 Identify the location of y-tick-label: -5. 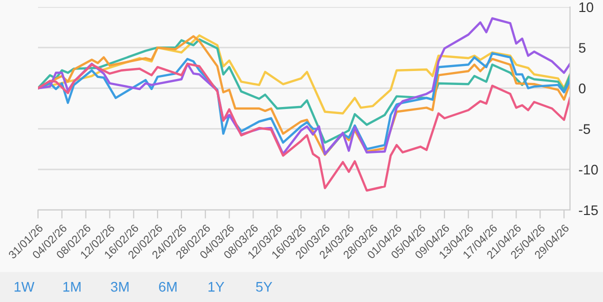
(584, 129).